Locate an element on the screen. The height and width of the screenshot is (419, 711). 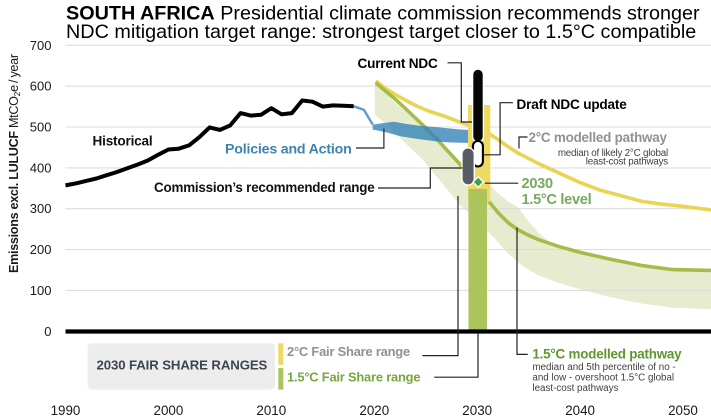
svg-text: Historical is located at coordinates (123, 141).